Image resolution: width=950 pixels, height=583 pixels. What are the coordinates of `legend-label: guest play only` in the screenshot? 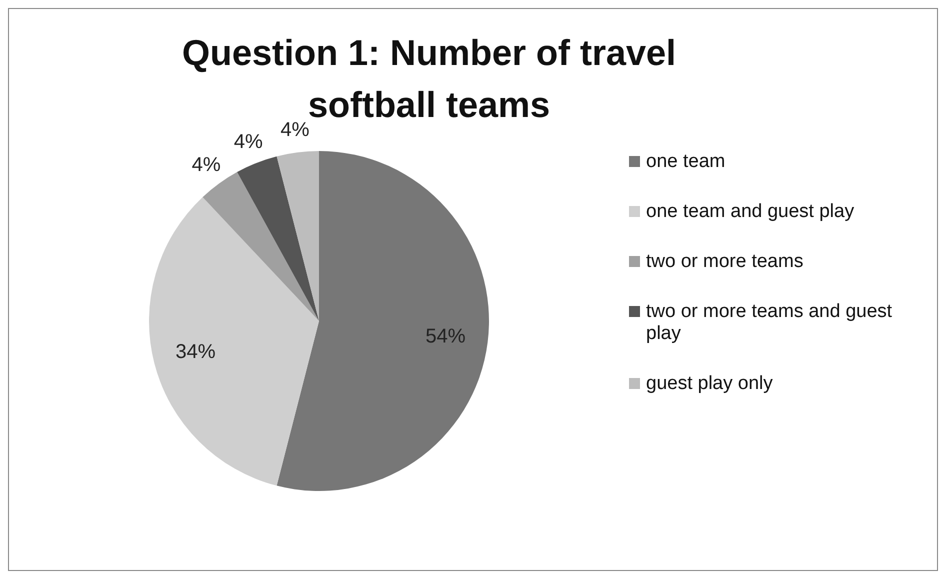 It's located at (709, 384).